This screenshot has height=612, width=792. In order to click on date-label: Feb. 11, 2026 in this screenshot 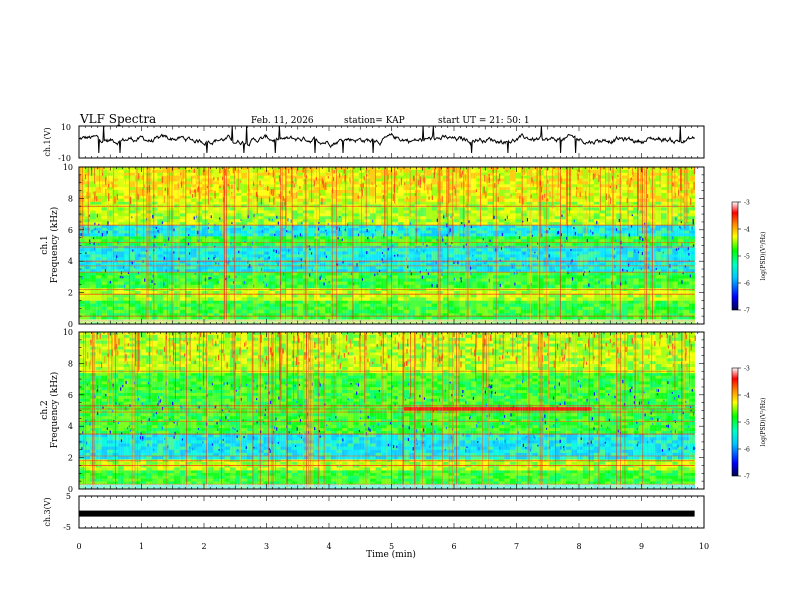, I will do `click(282, 121)`.